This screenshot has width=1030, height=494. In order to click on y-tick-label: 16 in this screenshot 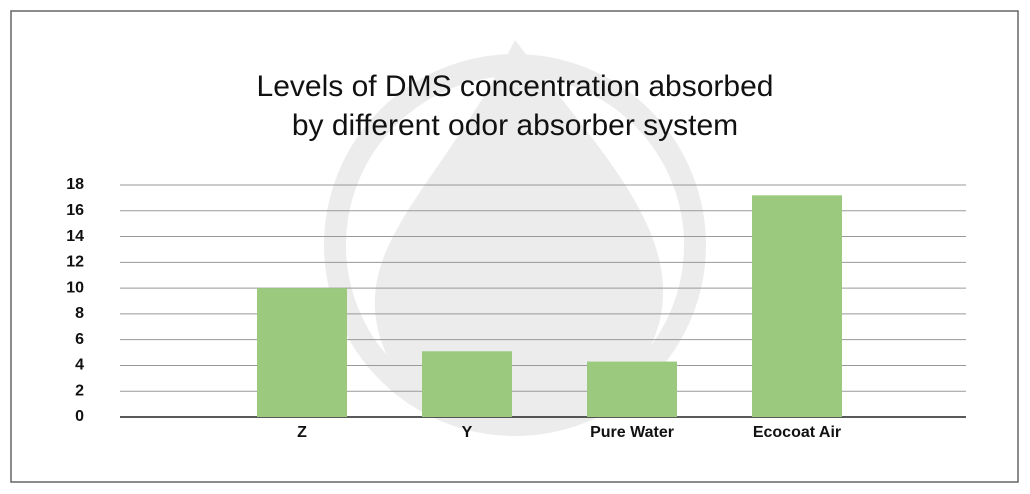, I will do `click(75, 210)`.